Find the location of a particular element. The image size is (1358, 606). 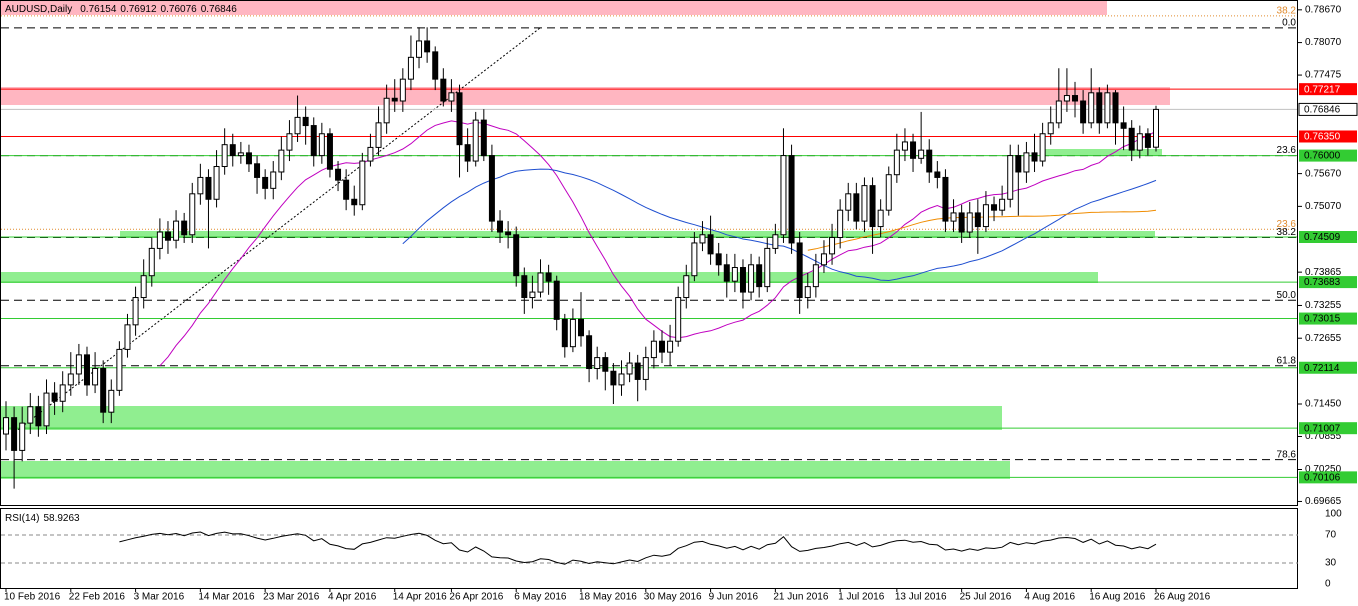

level-label: 0.71007 is located at coordinates (1322, 428).